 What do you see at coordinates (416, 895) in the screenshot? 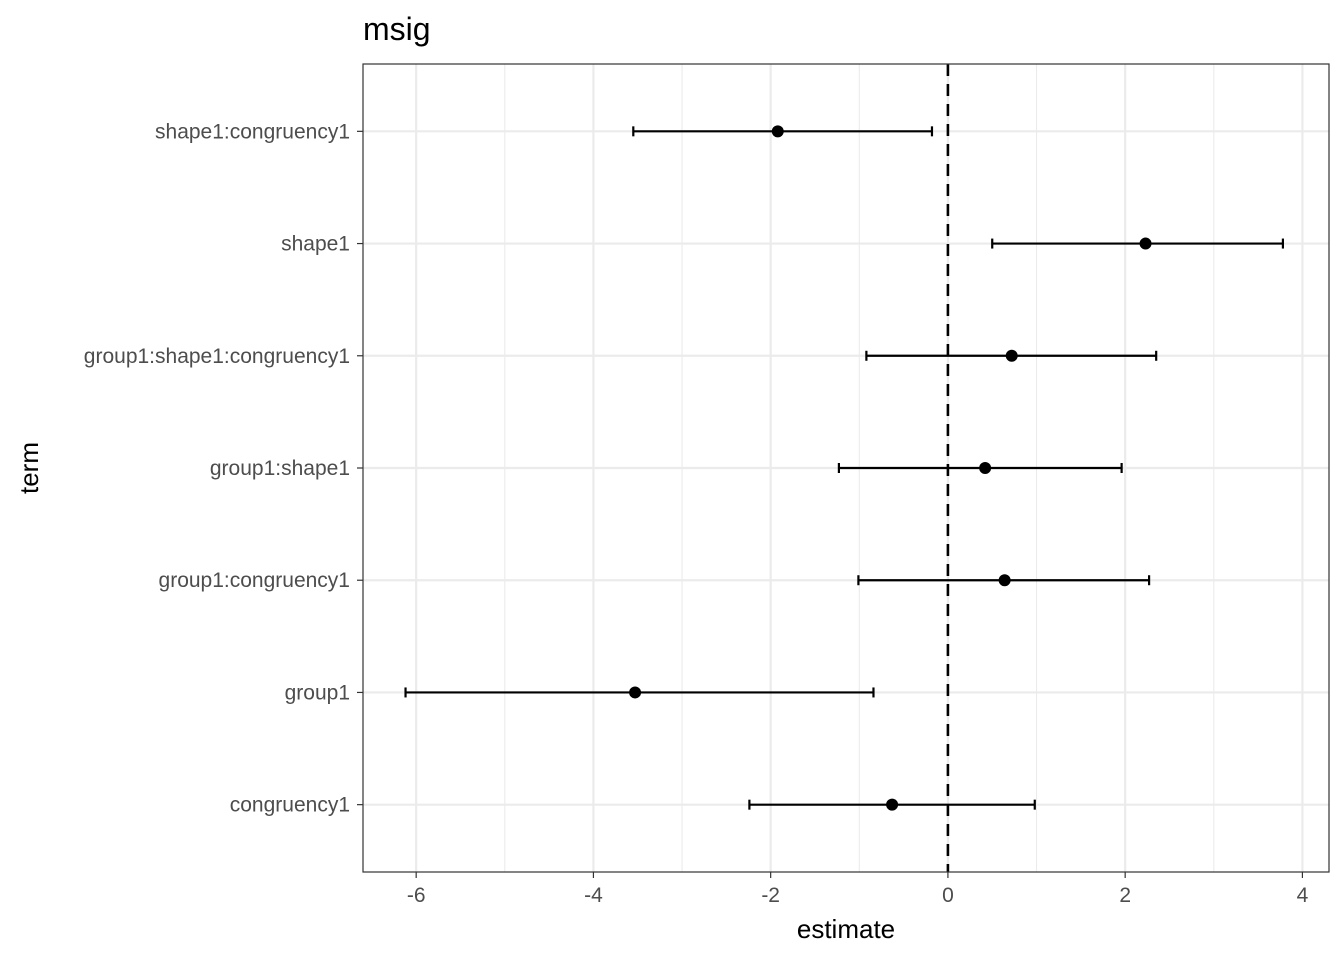
I see `x-tick-label: -6` at bounding box center [416, 895].